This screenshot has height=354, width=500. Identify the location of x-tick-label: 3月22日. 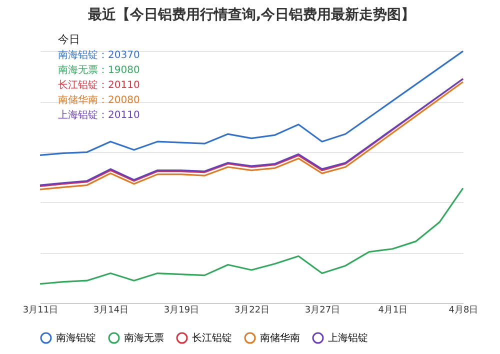
(252, 311).